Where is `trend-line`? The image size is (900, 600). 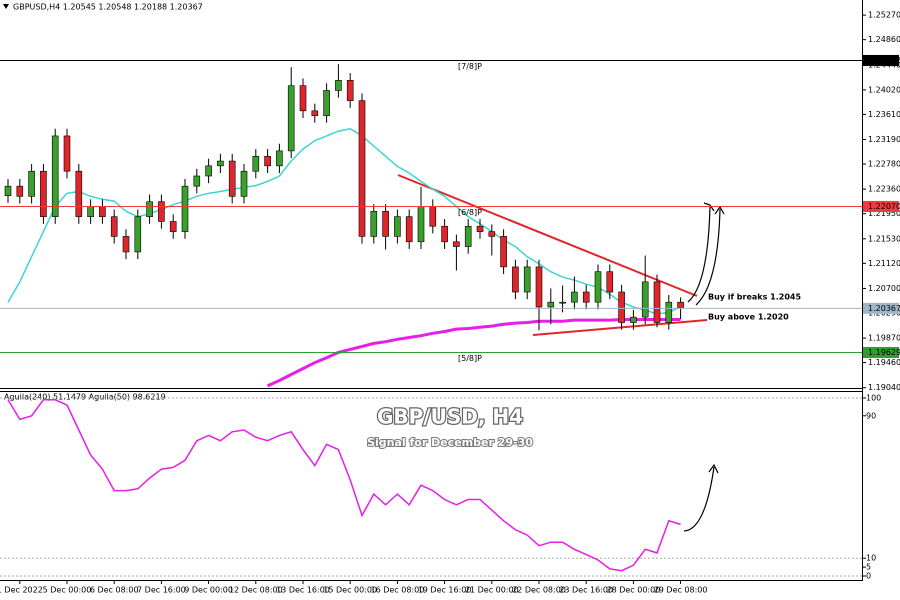
trend-line is located at coordinates (620, 327).